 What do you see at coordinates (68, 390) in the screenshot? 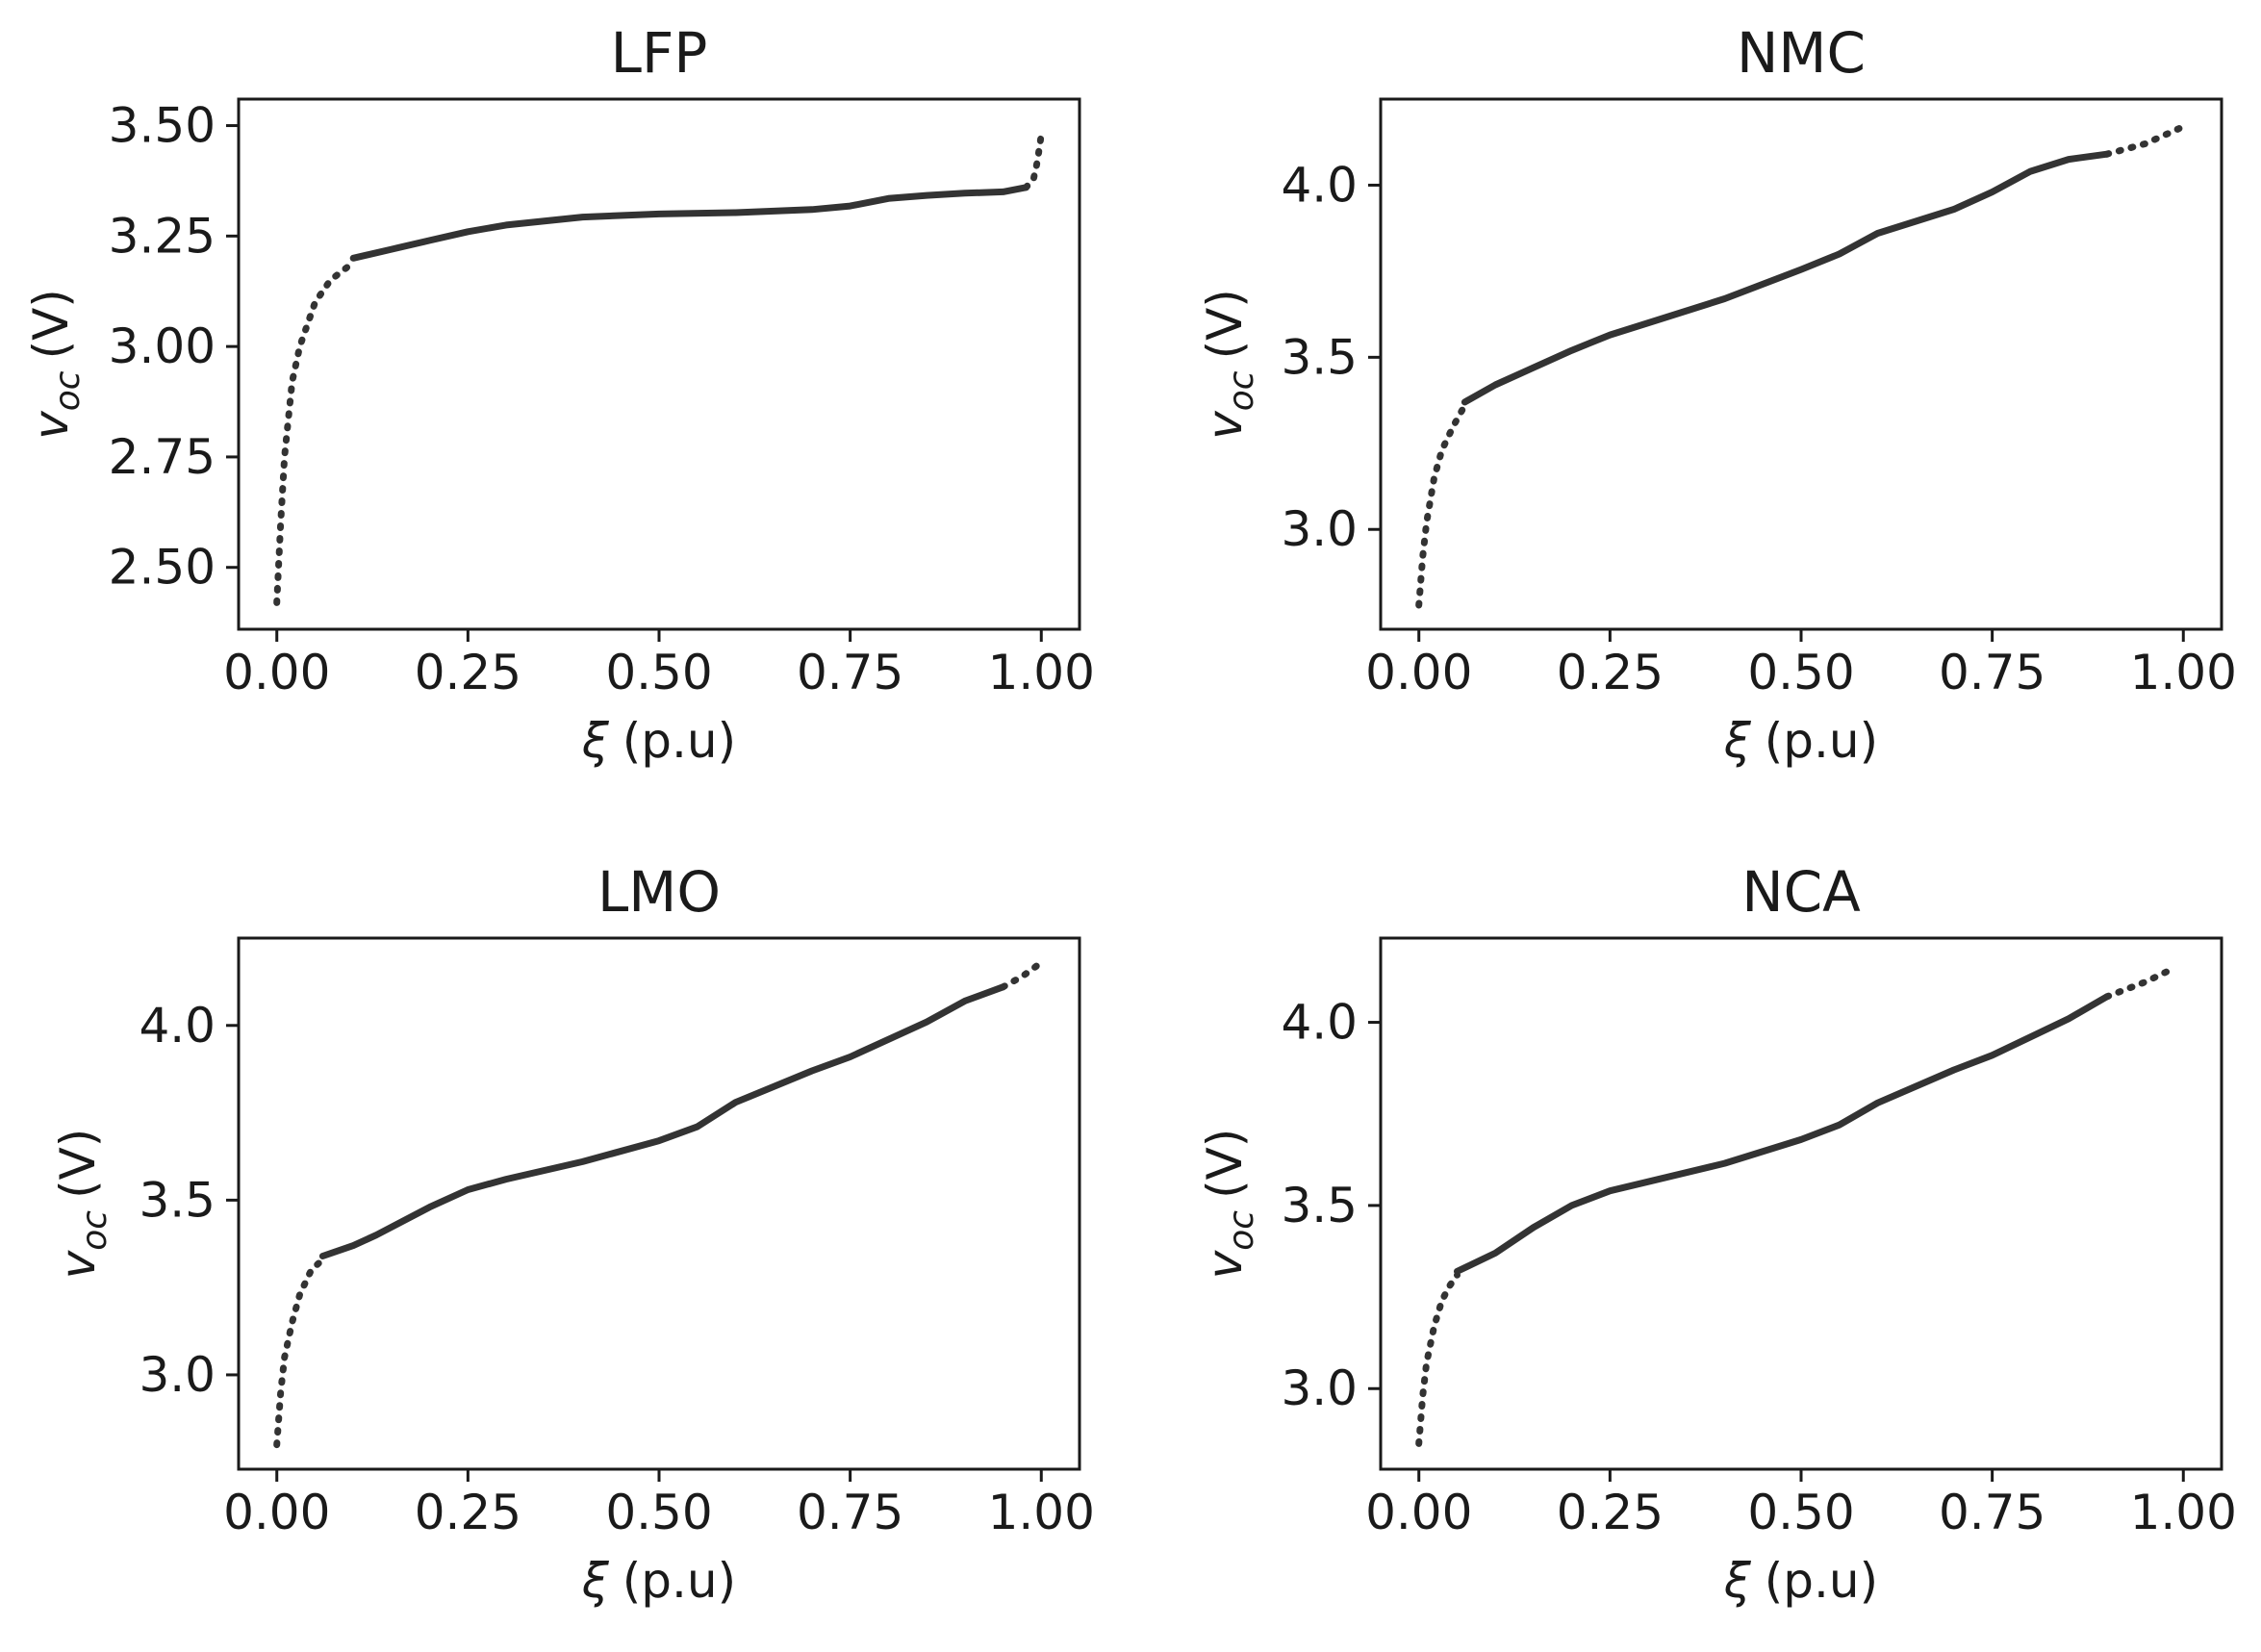
I see `y-axis-label-subscript-lfp: oc` at bounding box center [68, 390].